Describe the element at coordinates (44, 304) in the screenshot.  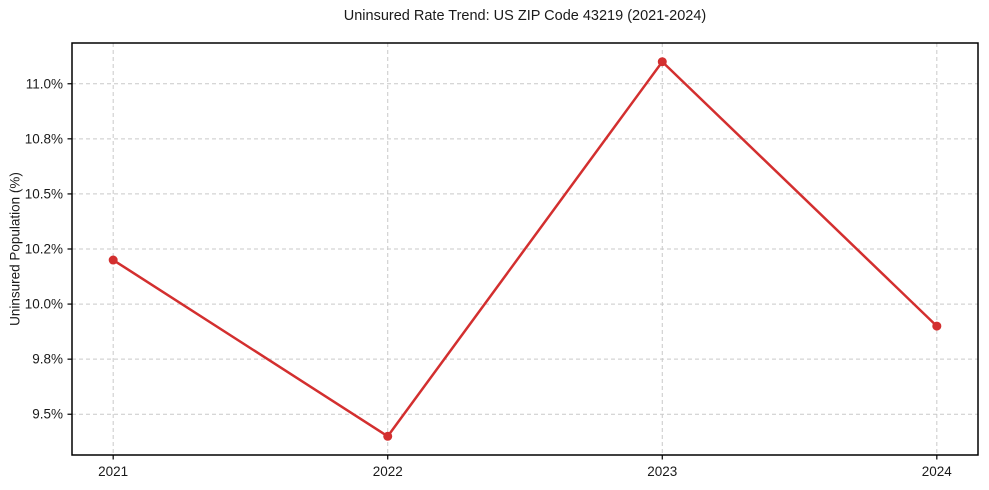
I see `y-tick-label: 10.0%` at that location.